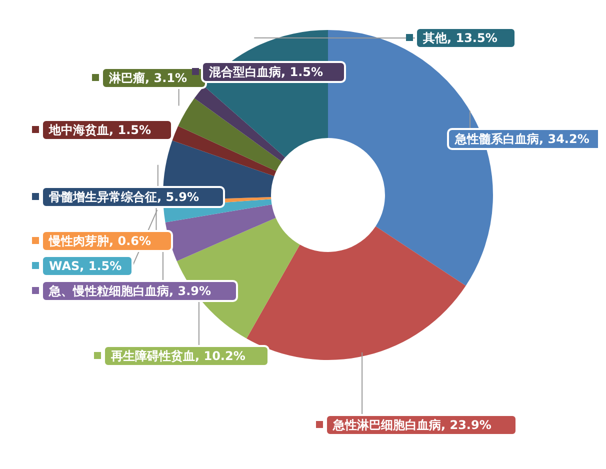 The image size is (606, 469). What do you see at coordinates (522, 139) in the screenshot?
I see `slice-label: 急性髓系白血病, 34.2%` at bounding box center [522, 139].